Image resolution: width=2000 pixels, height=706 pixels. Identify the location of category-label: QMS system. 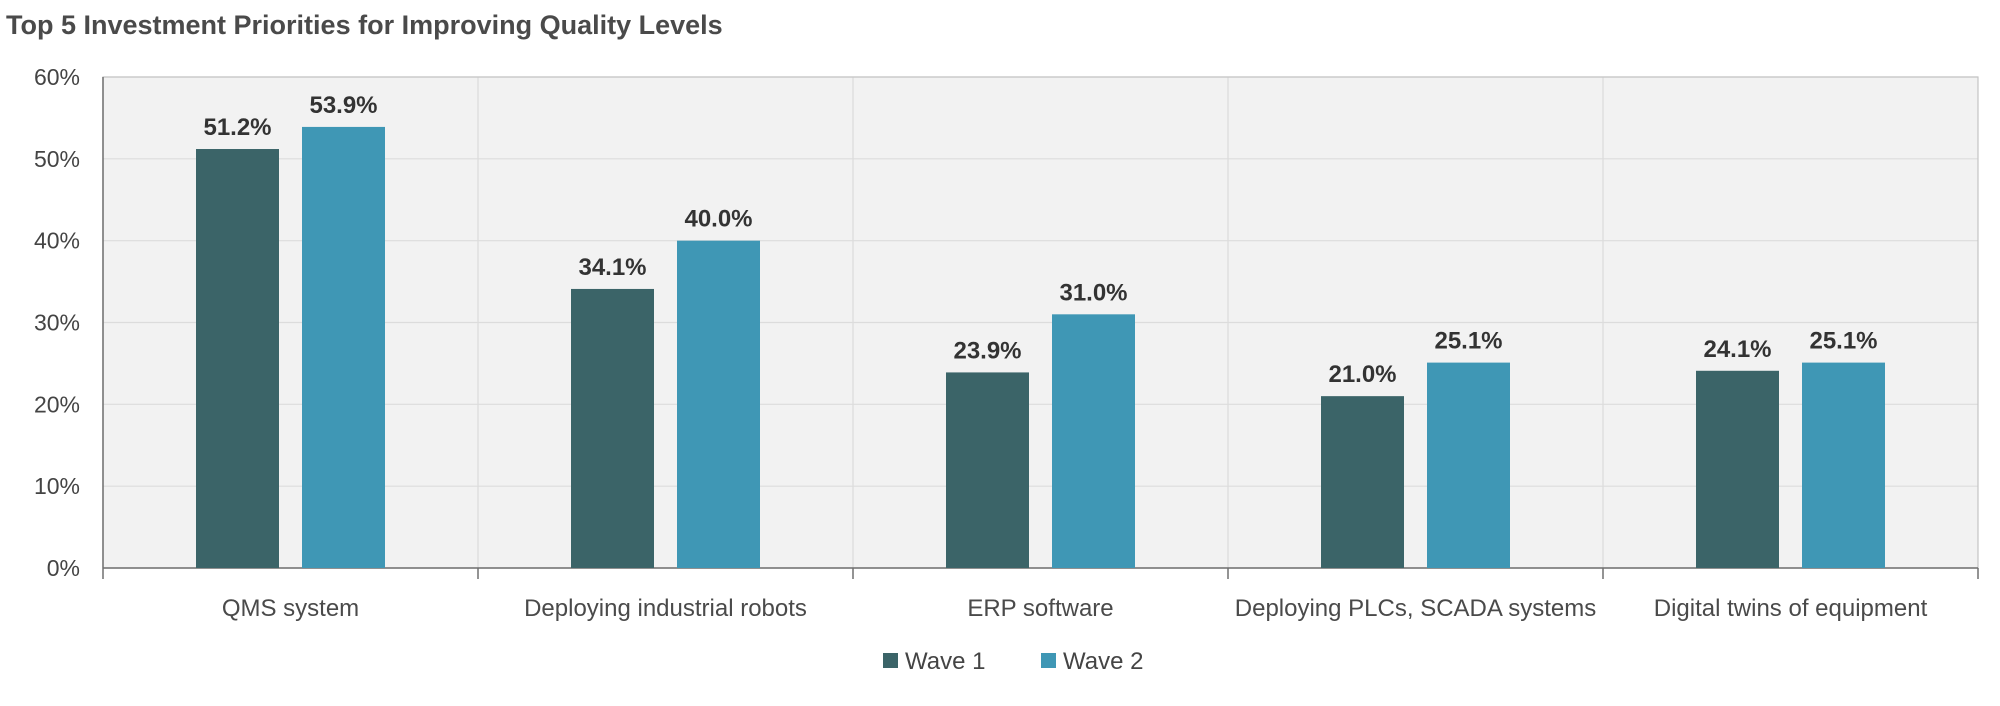
(290, 608).